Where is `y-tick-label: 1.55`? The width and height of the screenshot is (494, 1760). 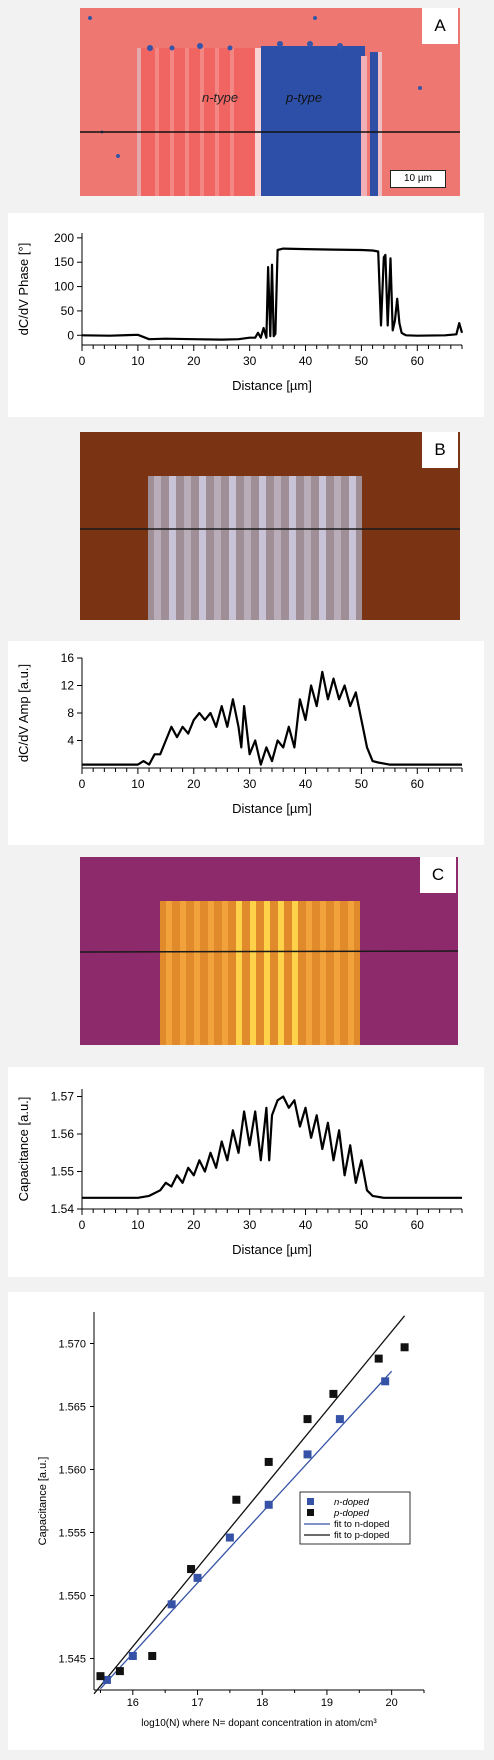
y-tick-label: 1.55 is located at coordinates (63, 1172).